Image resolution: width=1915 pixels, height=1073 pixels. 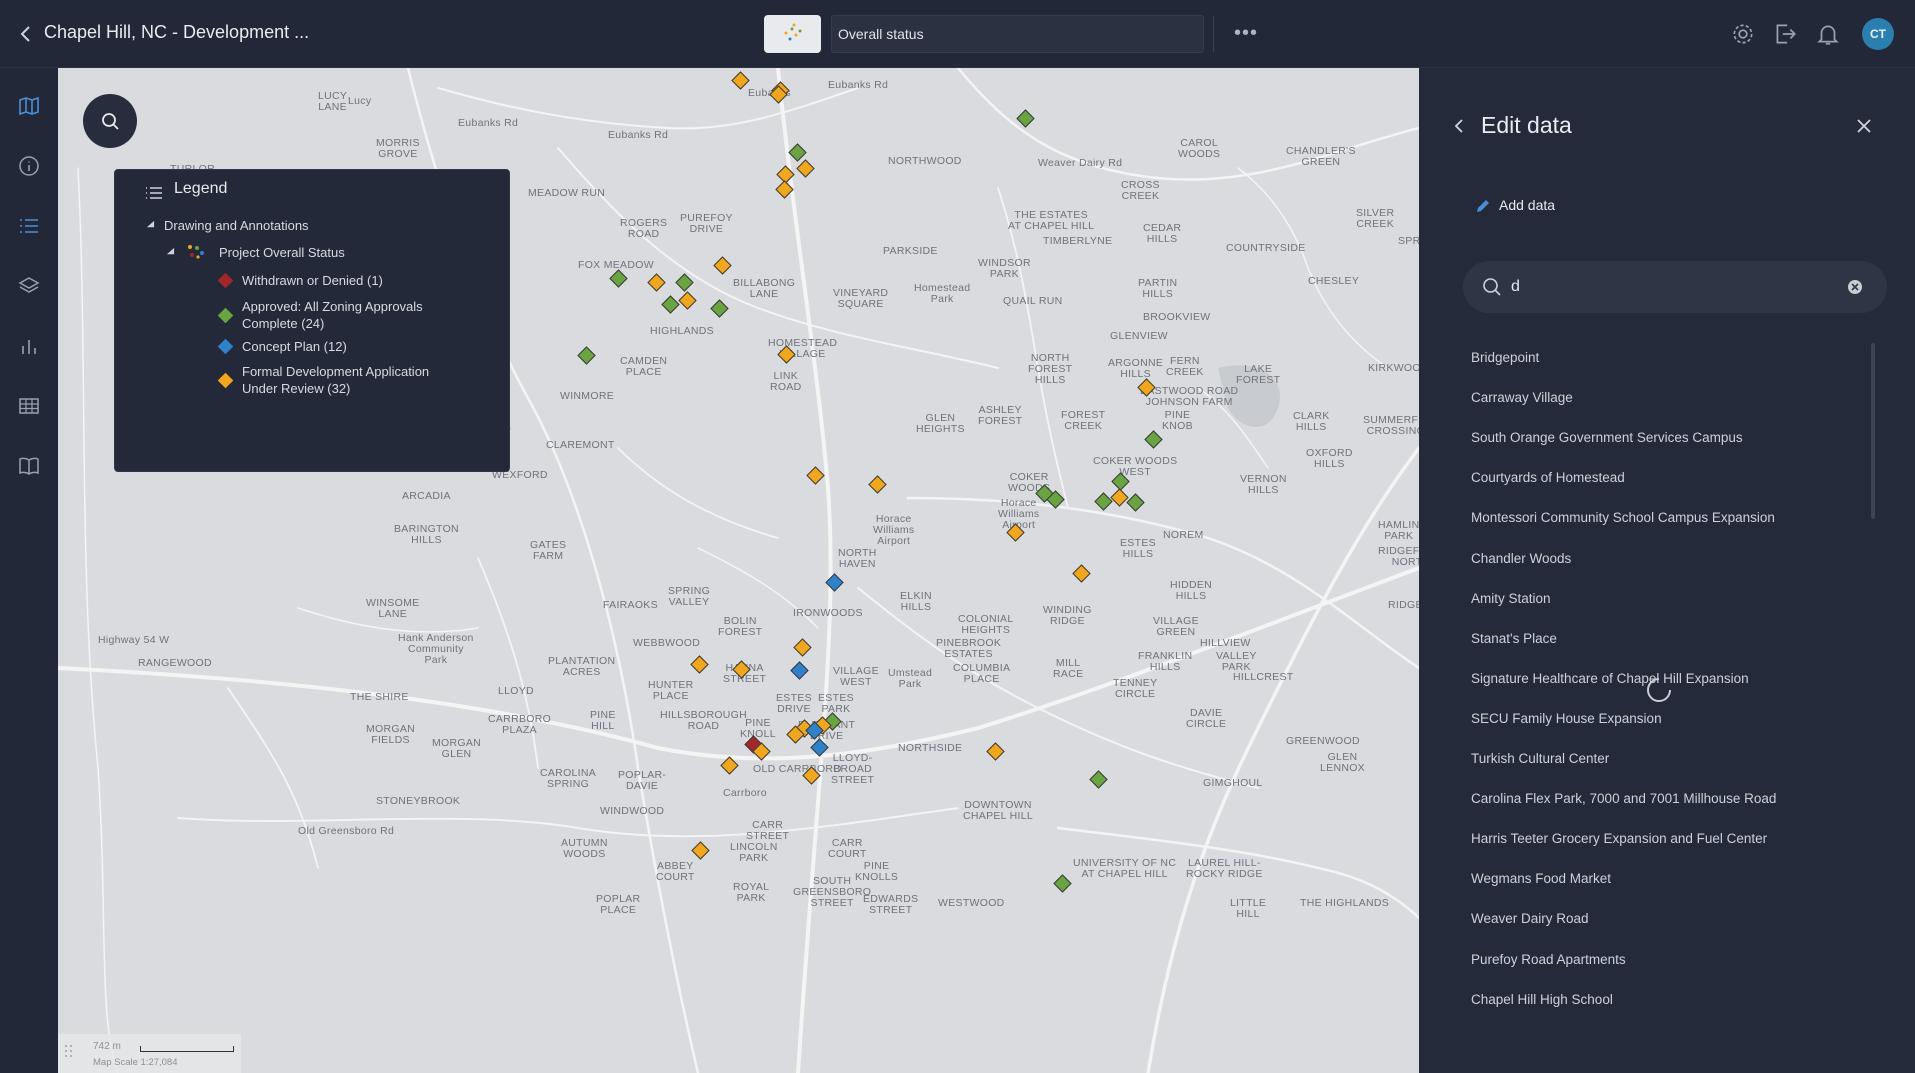 What do you see at coordinates (1511, 598) in the screenshot?
I see `data-list-item: Amity Station` at bounding box center [1511, 598].